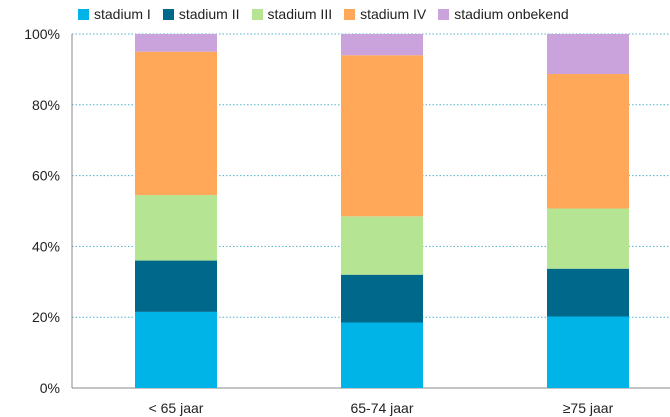 The image size is (670, 417). Describe the element at coordinates (393, 14) in the screenshot. I see `legend-label-stadium-4: stadium IV` at that location.